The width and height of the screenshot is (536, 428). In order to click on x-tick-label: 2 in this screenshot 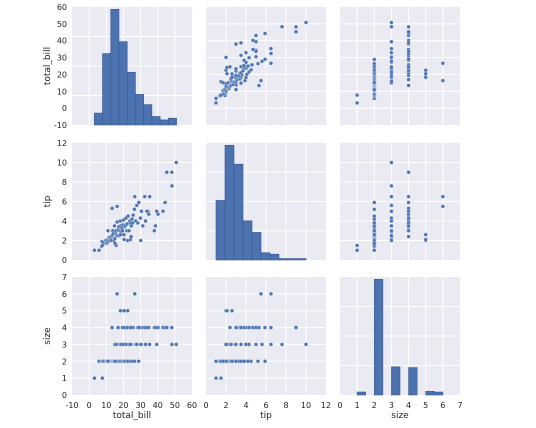, I will do `click(374, 405)`.